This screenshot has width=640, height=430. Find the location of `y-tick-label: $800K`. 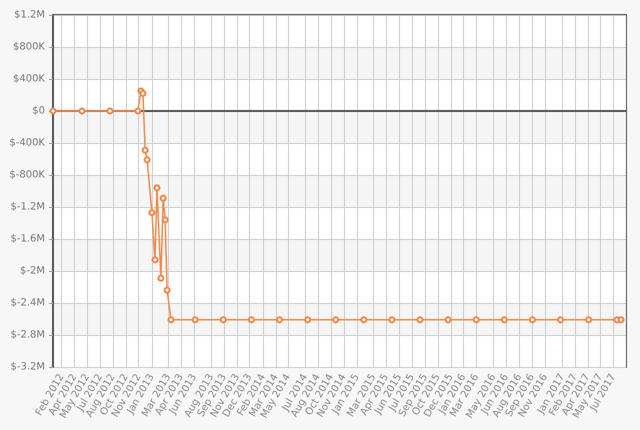

y-tick-label: $800K is located at coordinates (29, 47).